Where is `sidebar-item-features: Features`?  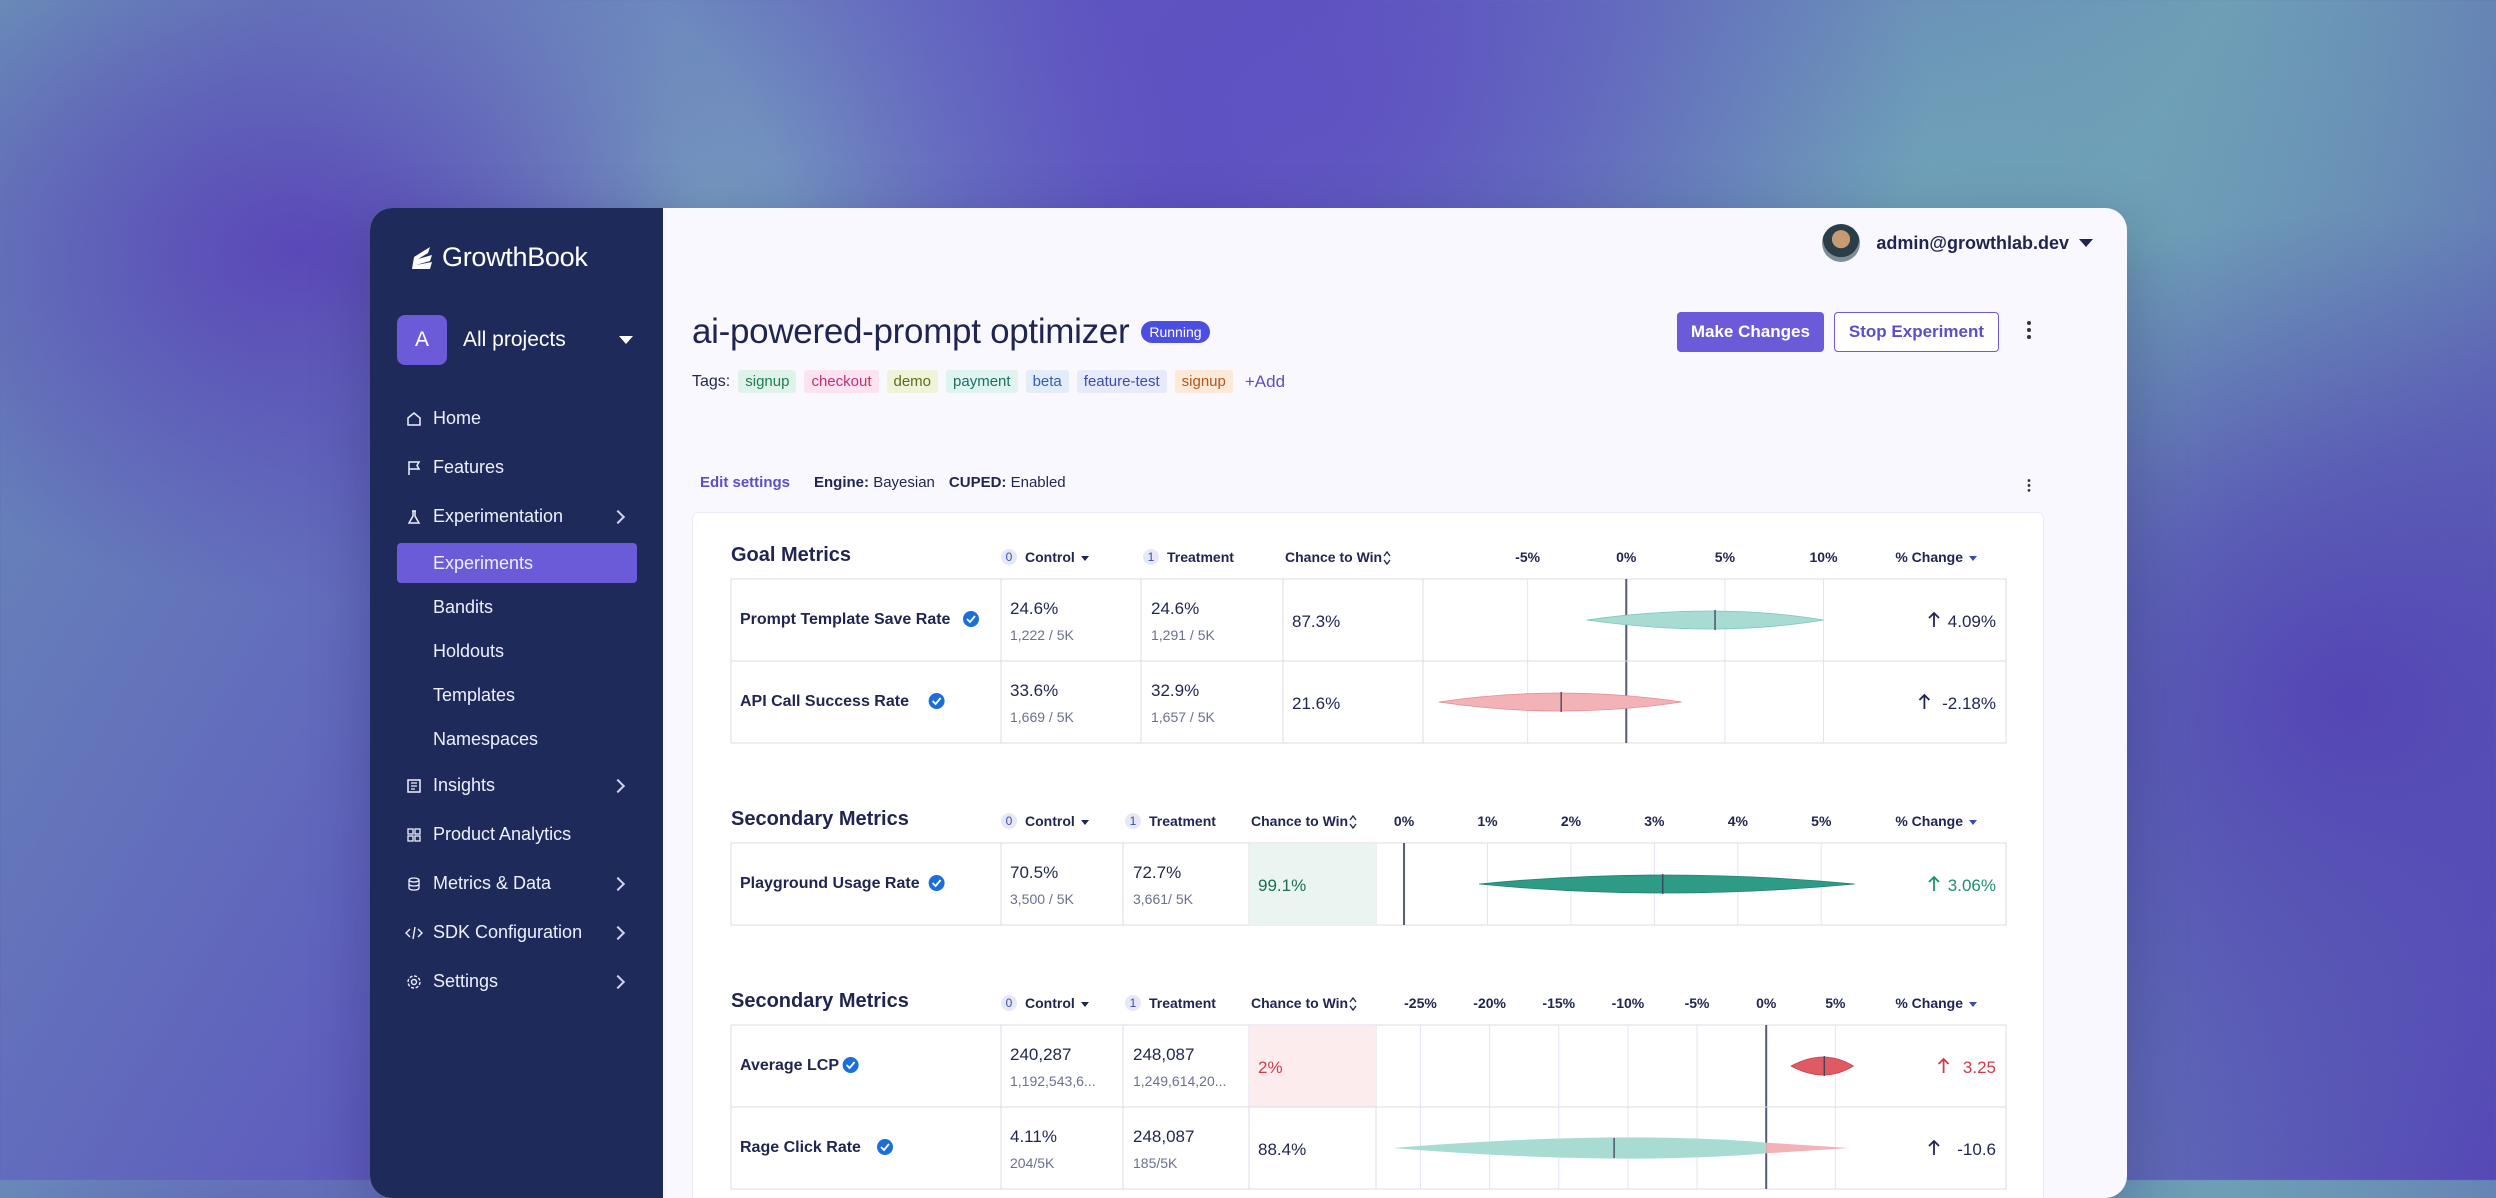 sidebar-item-features: Features is located at coordinates (517, 467).